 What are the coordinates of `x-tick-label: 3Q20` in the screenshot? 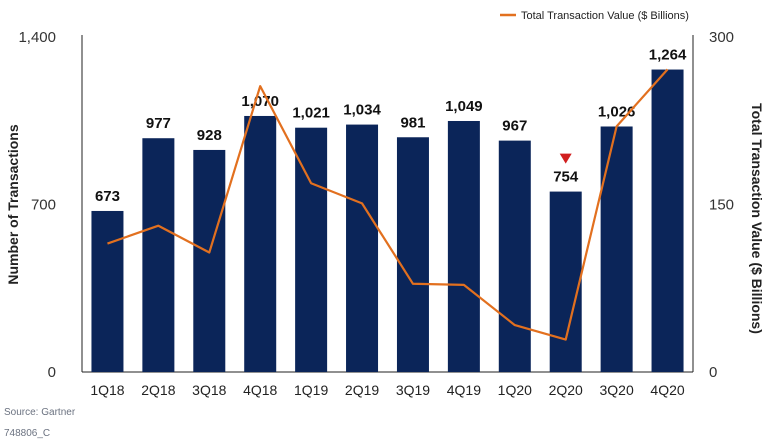 It's located at (617, 390).